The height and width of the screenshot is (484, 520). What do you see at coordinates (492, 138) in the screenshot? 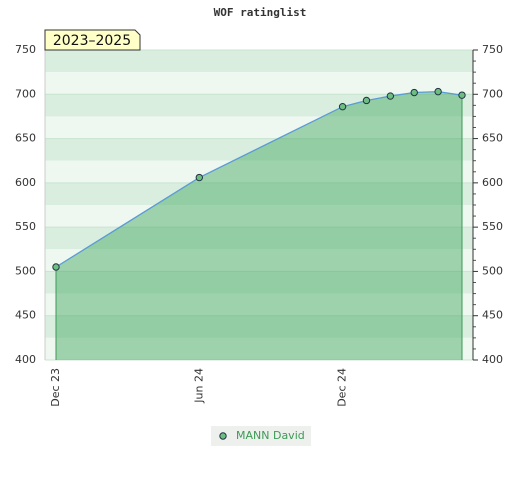
I see `y2-tick-label: 650` at bounding box center [492, 138].